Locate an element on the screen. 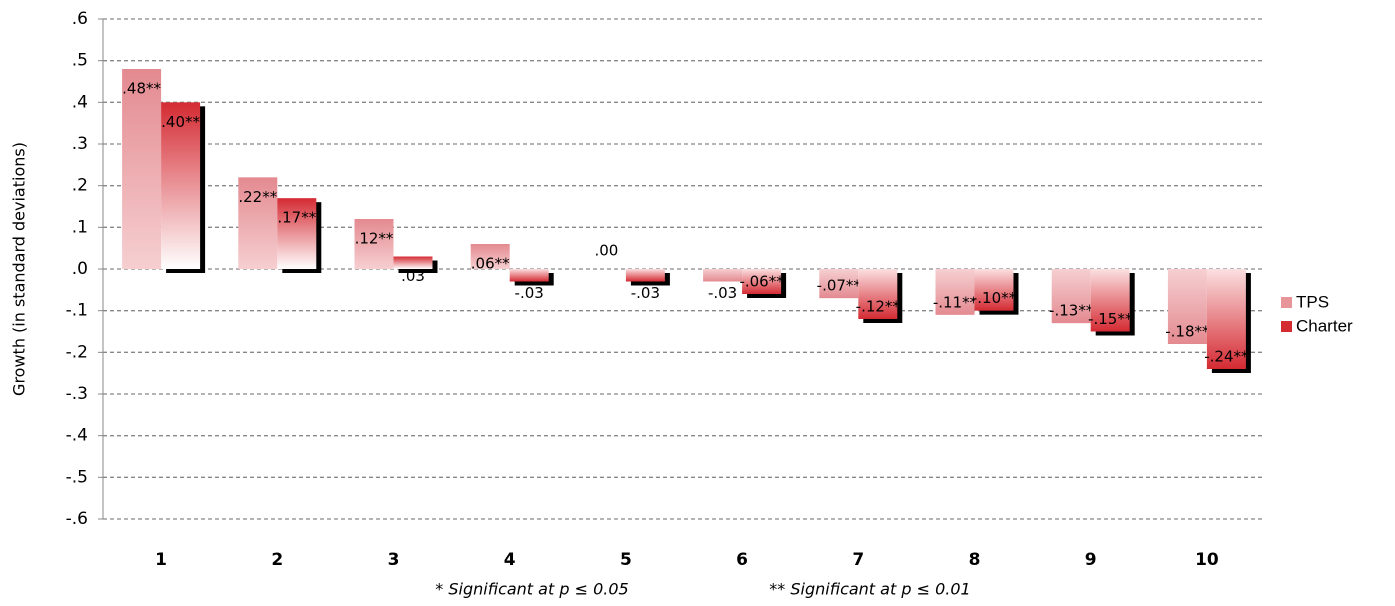 The height and width of the screenshot is (606, 1395). y-tick-label: -.3 is located at coordinates (77, 394).